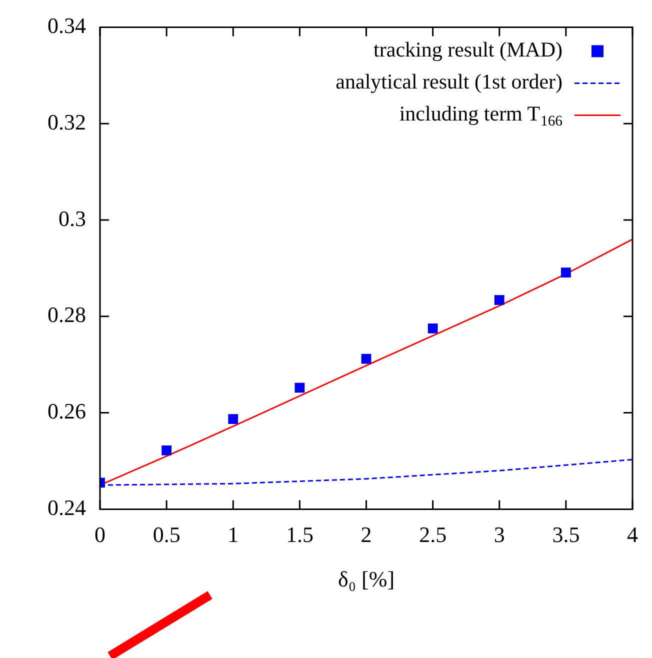 Image resolution: width=652 pixels, height=658 pixels. Describe the element at coordinates (100, 535) in the screenshot. I see `x-tick-label: 0` at that location.